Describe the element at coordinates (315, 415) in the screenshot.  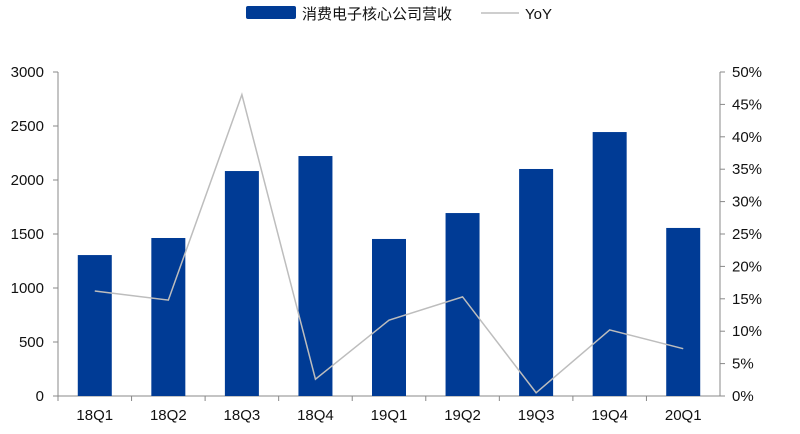
I see `x-tick-label: 18Q4` at that location.